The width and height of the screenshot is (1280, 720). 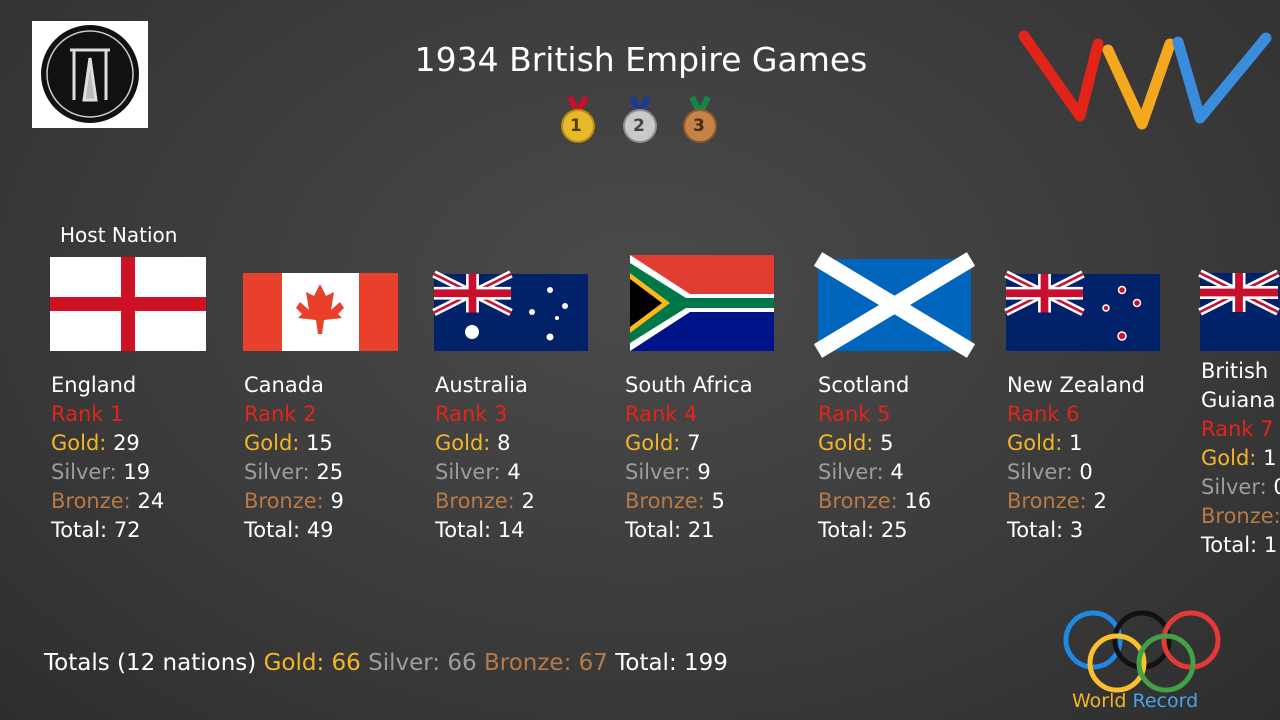 I want to click on silver-row: Silver: 19, so click(x=107, y=472).